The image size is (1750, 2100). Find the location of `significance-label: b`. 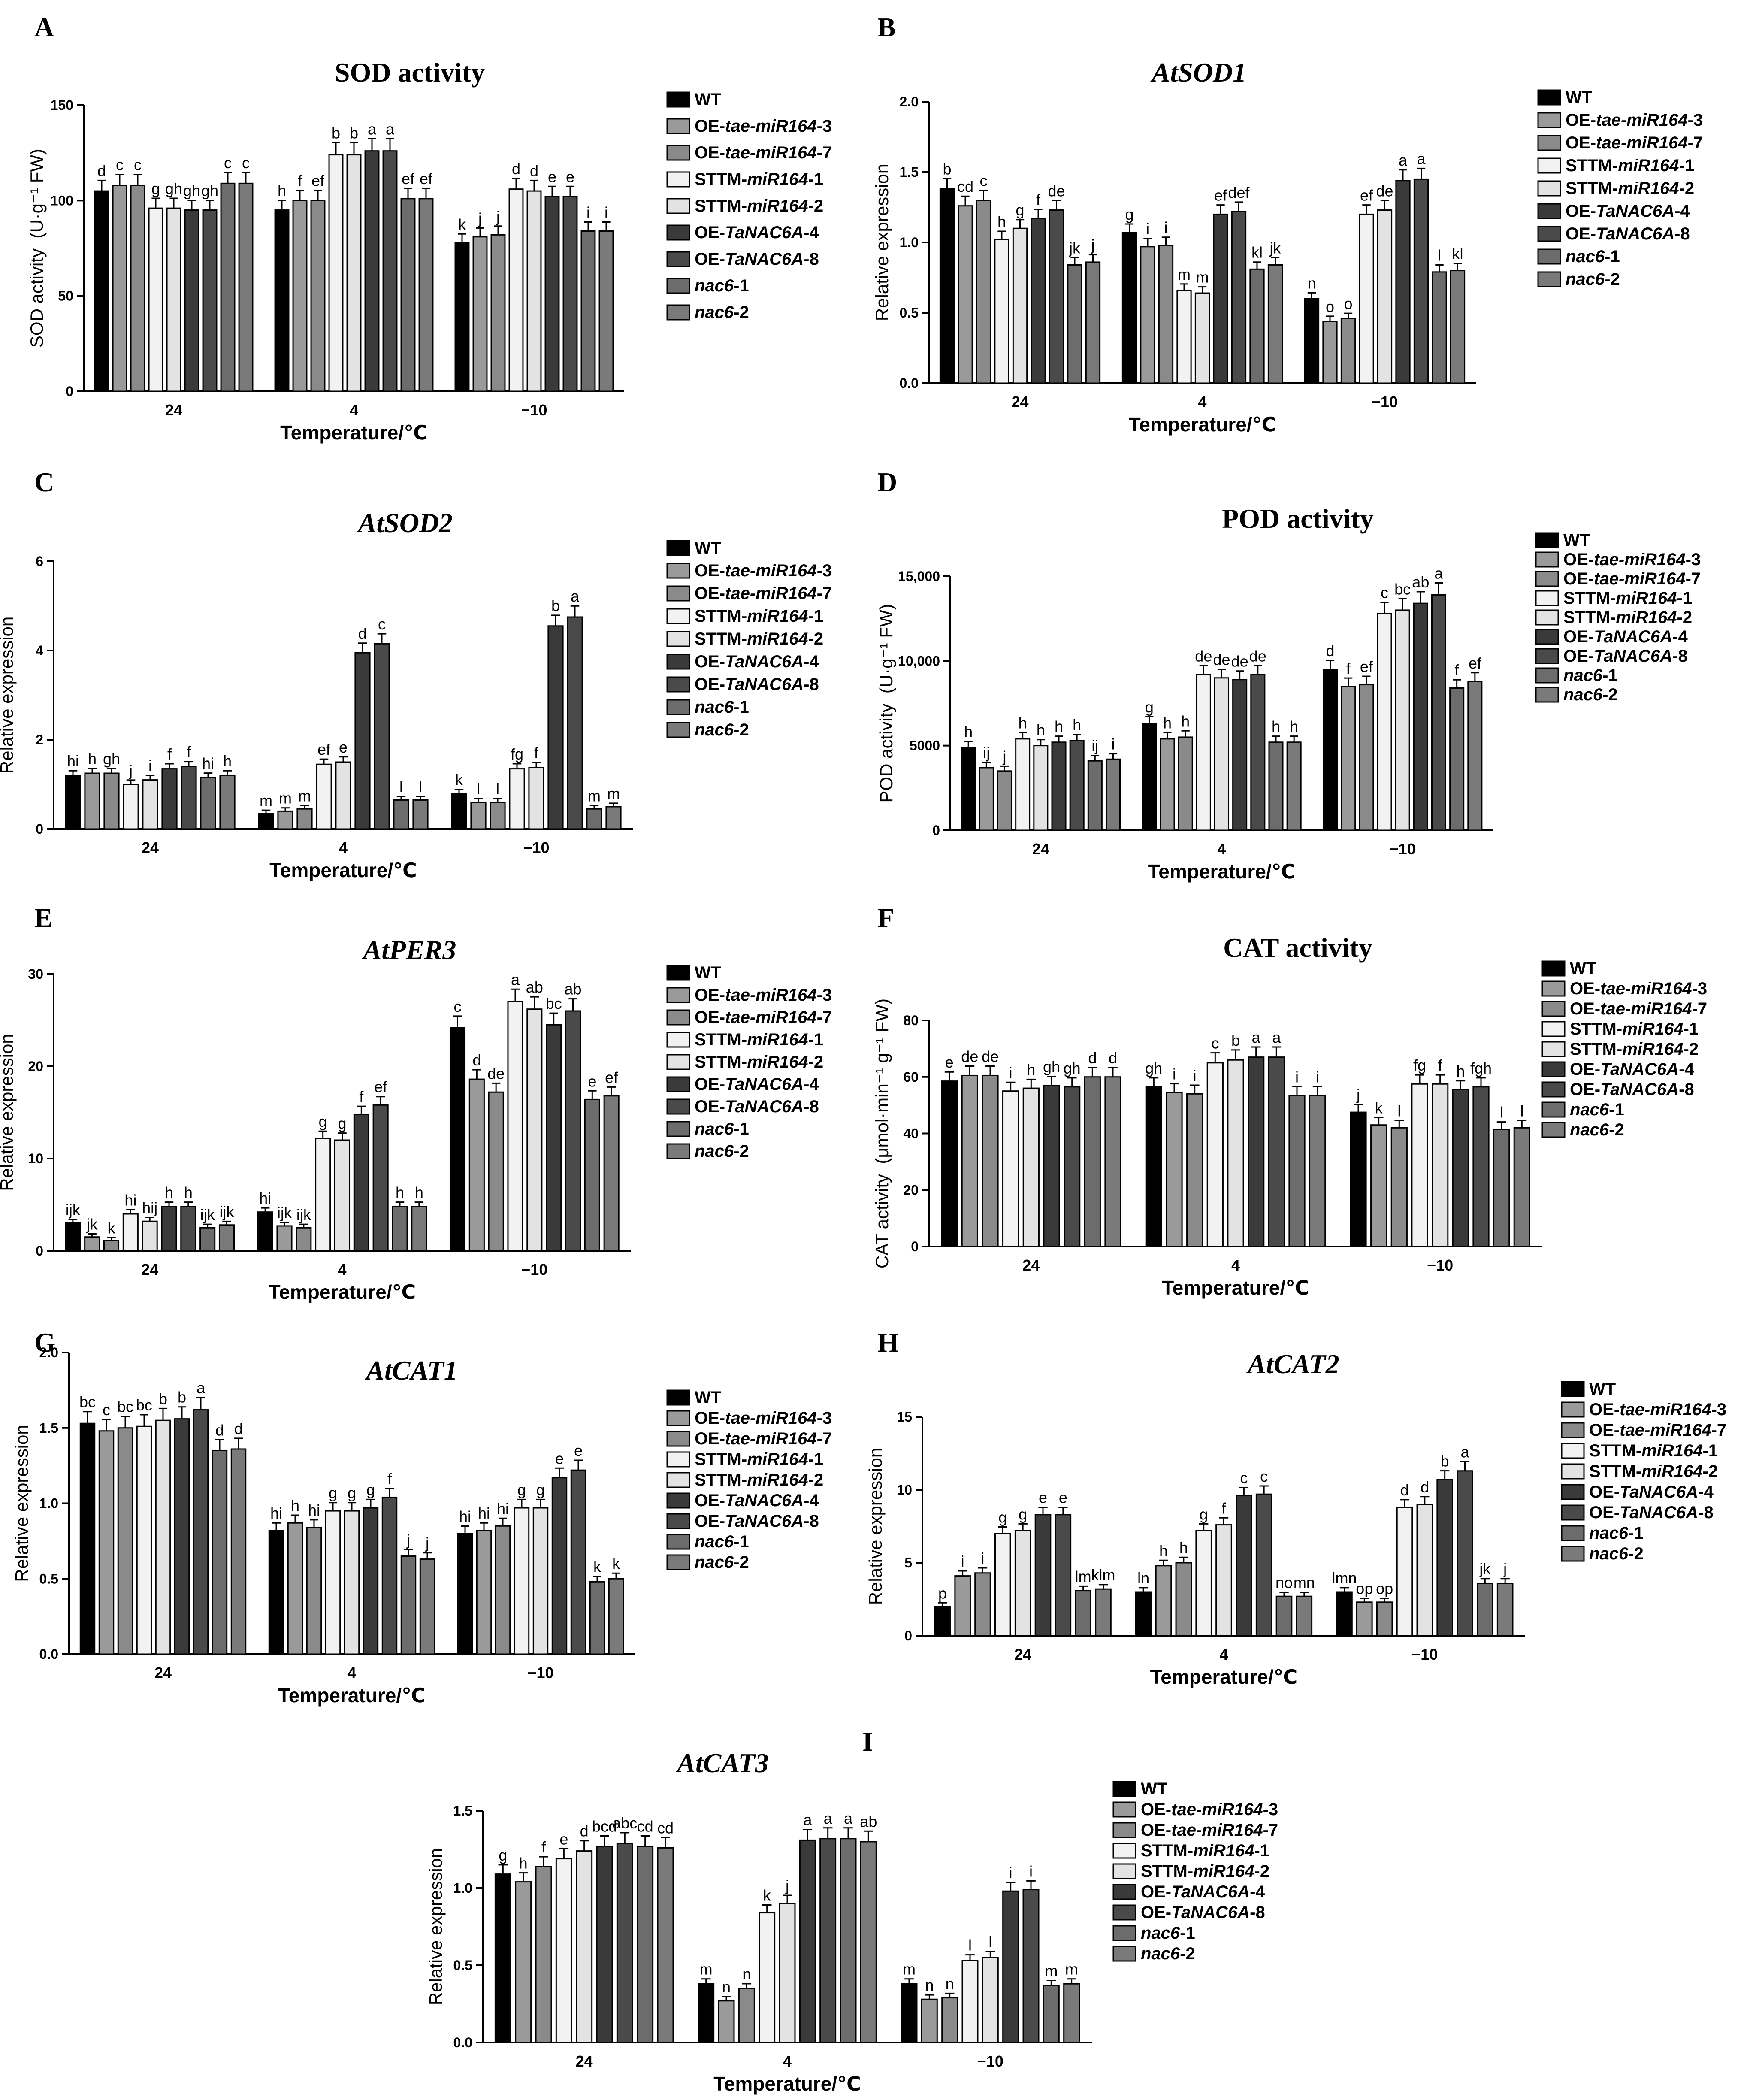

significance-label: b is located at coordinates (163, 1398).